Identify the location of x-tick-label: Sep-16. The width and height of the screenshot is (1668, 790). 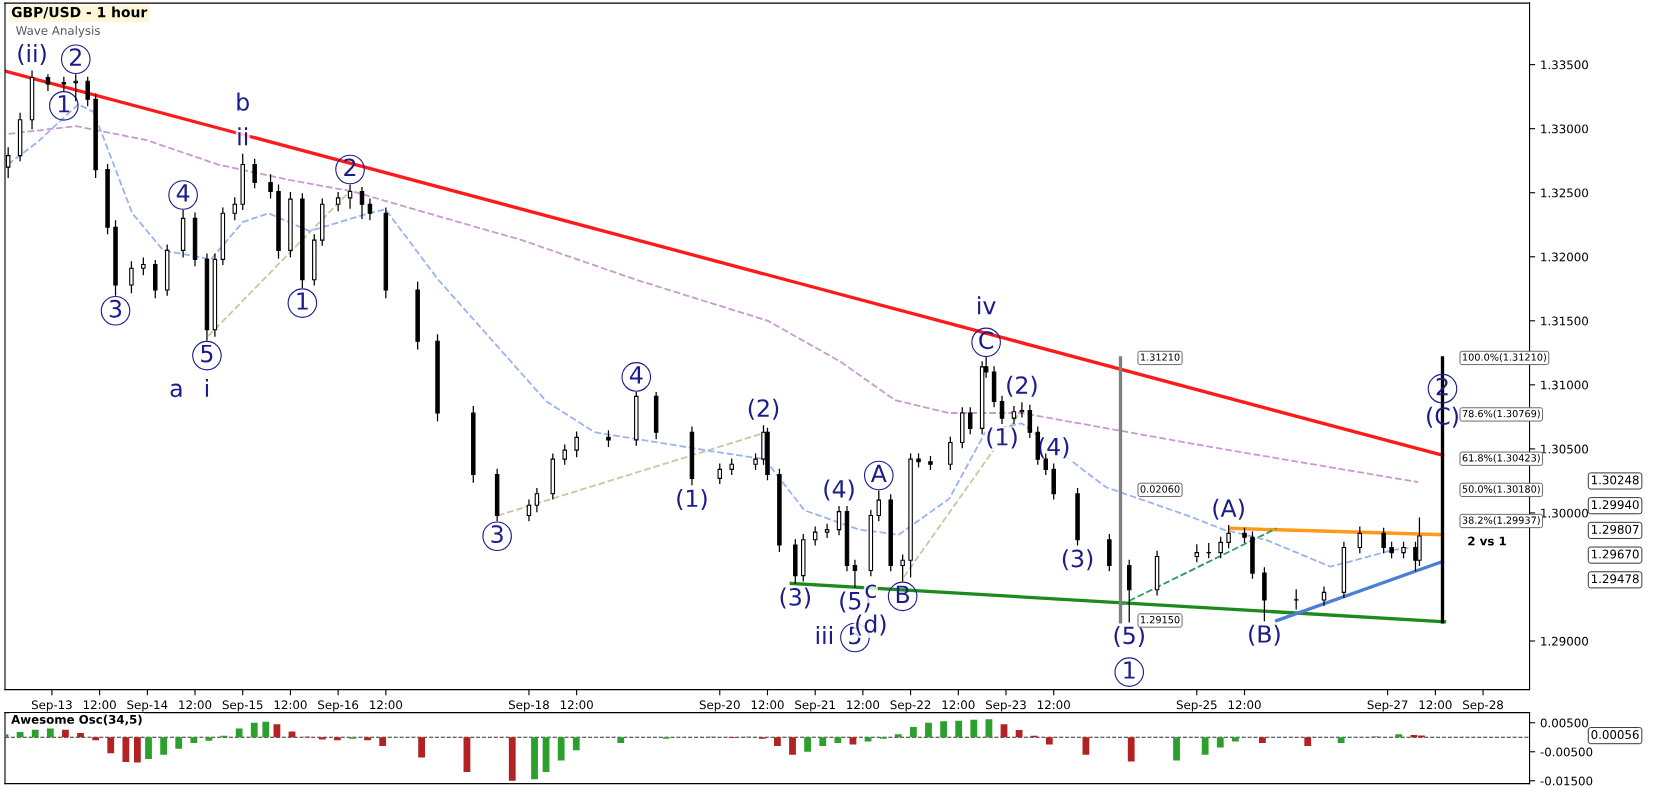
(338, 706).